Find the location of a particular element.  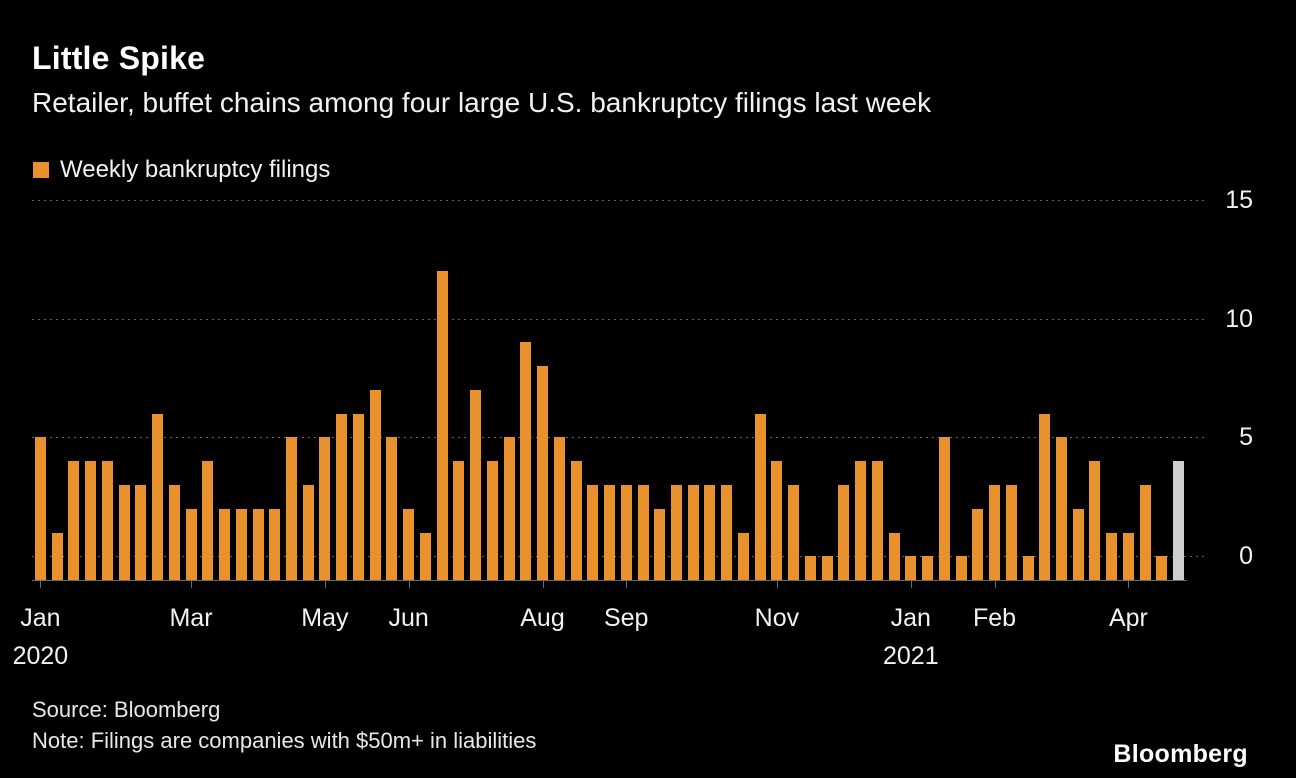

x-tick-label: Sep is located at coordinates (626, 618).